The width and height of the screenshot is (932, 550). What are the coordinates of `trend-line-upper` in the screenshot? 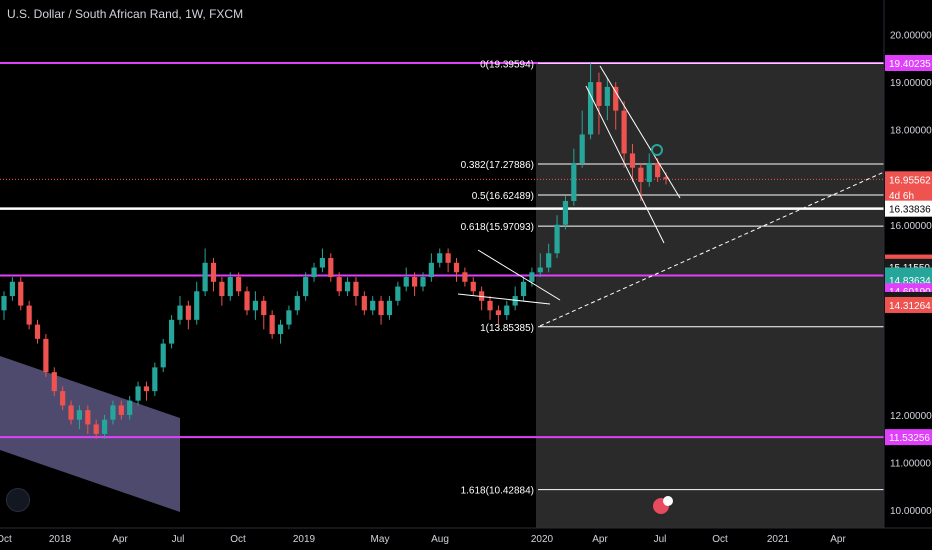 It's located at (640, 132).